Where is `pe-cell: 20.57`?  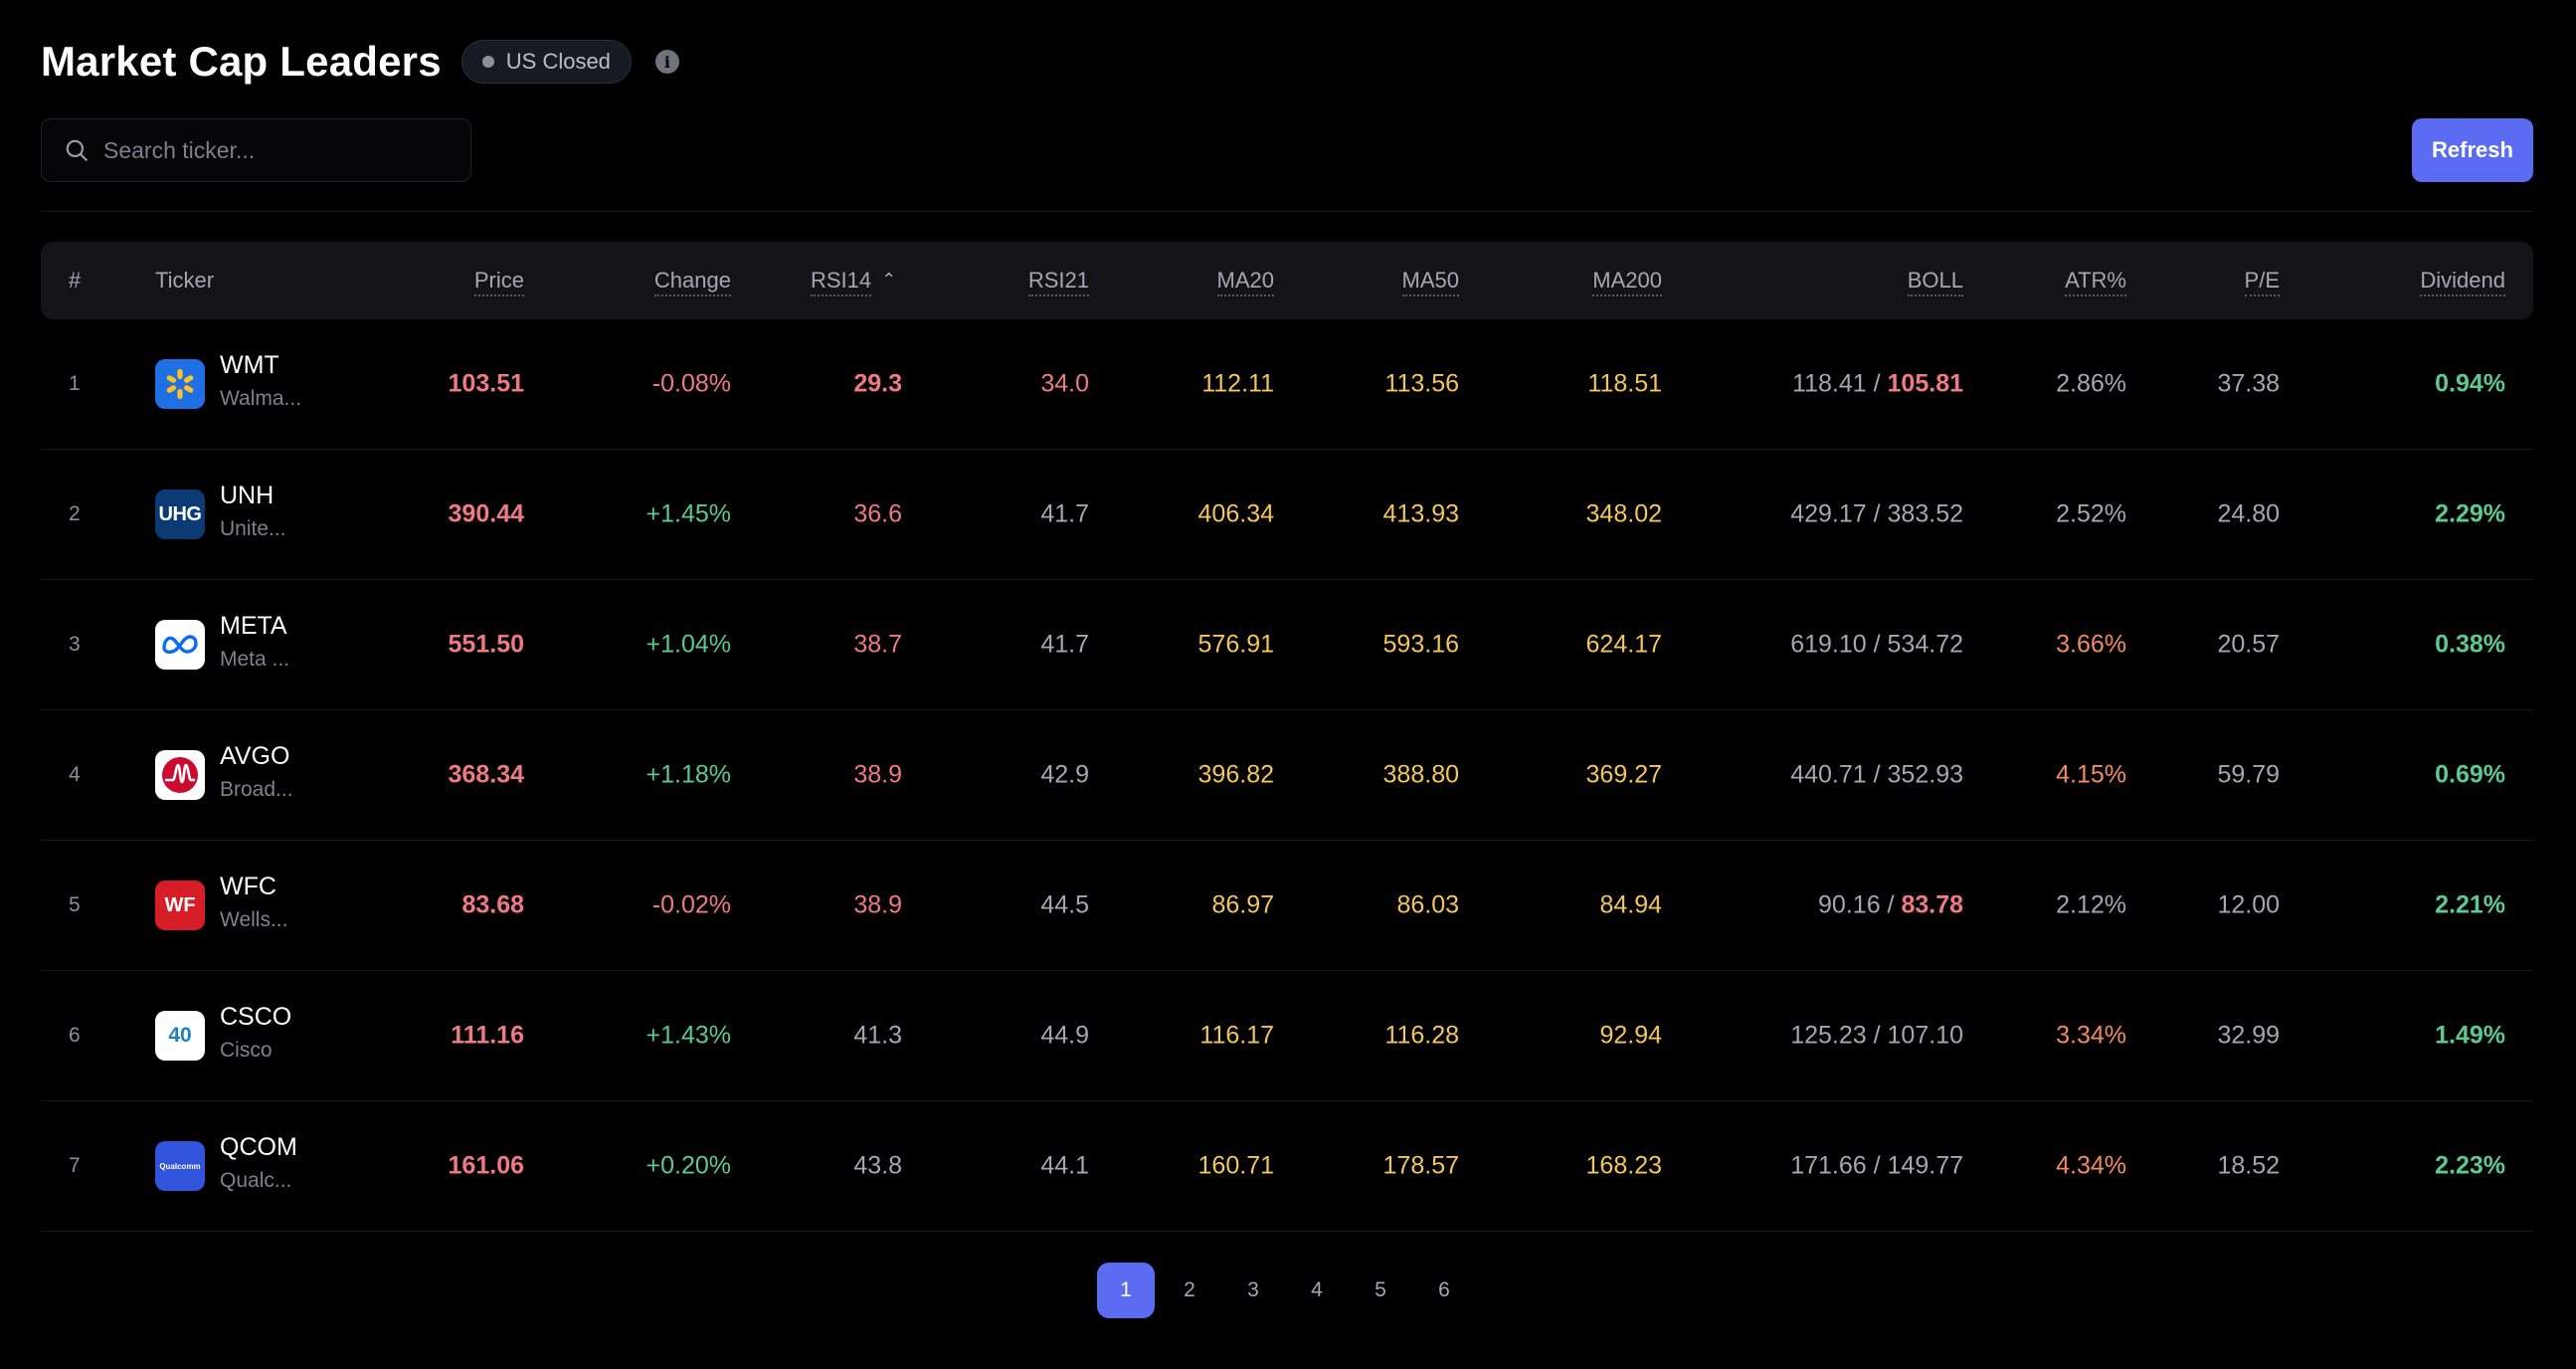 pe-cell: 20.57 is located at coordinates (2248, 644).